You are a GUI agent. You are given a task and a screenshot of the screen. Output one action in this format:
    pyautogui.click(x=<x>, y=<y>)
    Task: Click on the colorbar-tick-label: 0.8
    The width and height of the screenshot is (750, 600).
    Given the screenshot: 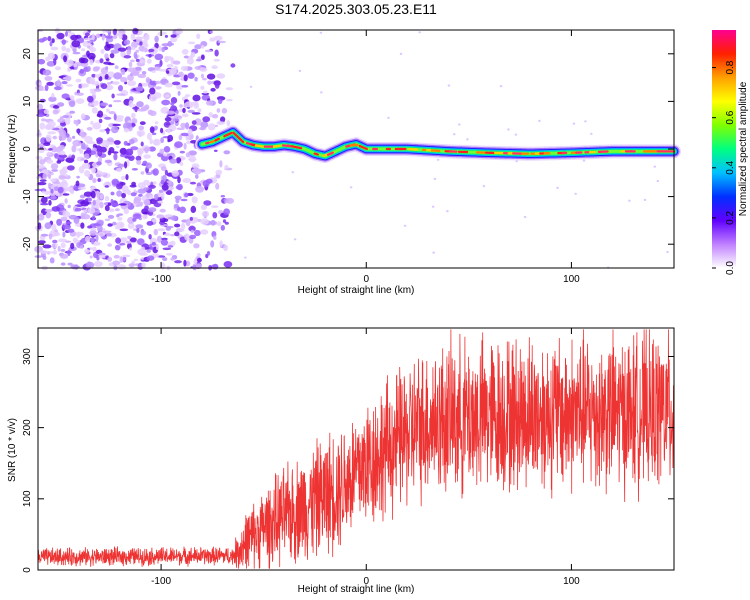 What is the action you would take?
    pyautogui.click(x=730, y=67)
    